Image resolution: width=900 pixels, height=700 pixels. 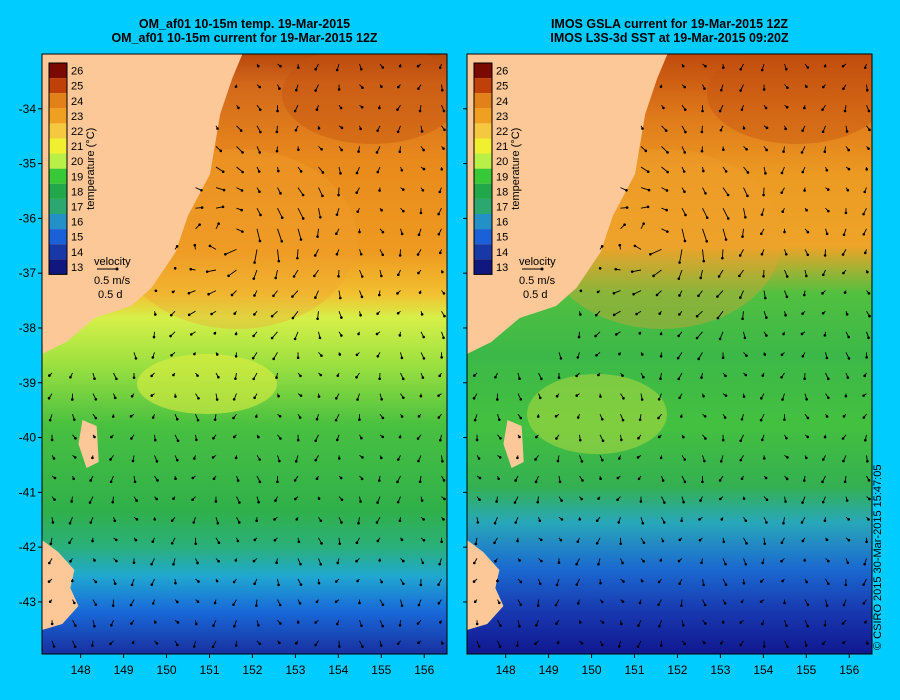 What do you see at coordinates (516, 169) in the screenshot?
I see `colorbar-label: temperature (°C)` at bounding box center [516, 169].